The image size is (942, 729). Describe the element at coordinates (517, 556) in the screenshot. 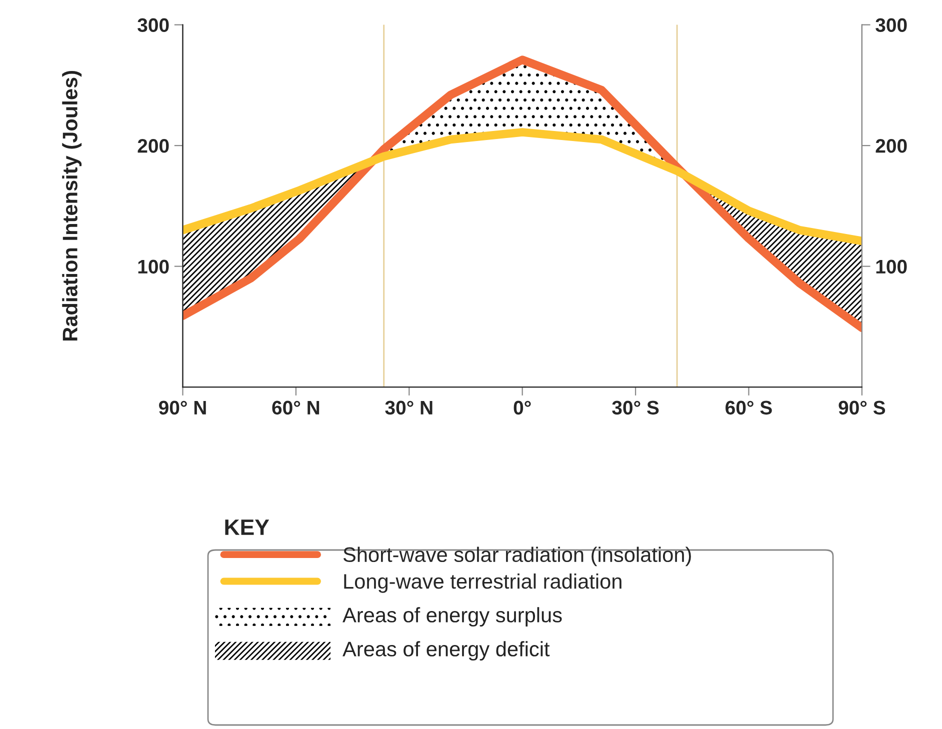

I see `legend-label: Short-wave solar radiation (insolation)` at that location.